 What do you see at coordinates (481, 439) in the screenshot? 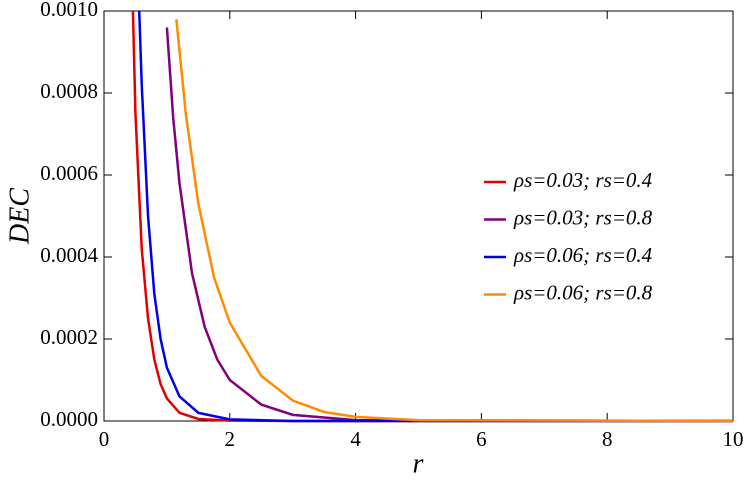
I see `x-tick-label: 6` at bounding box center [481, 439].